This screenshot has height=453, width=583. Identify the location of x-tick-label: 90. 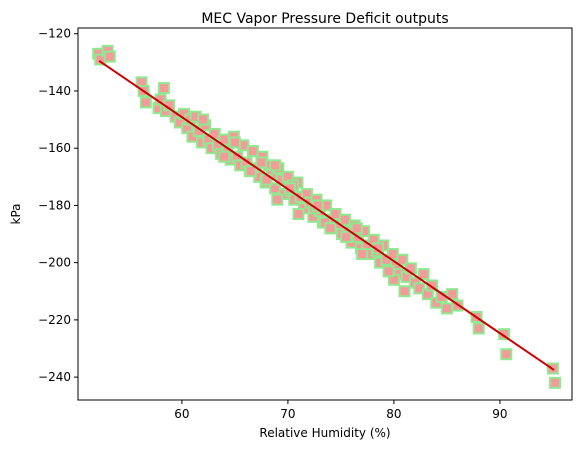
(499, 414).